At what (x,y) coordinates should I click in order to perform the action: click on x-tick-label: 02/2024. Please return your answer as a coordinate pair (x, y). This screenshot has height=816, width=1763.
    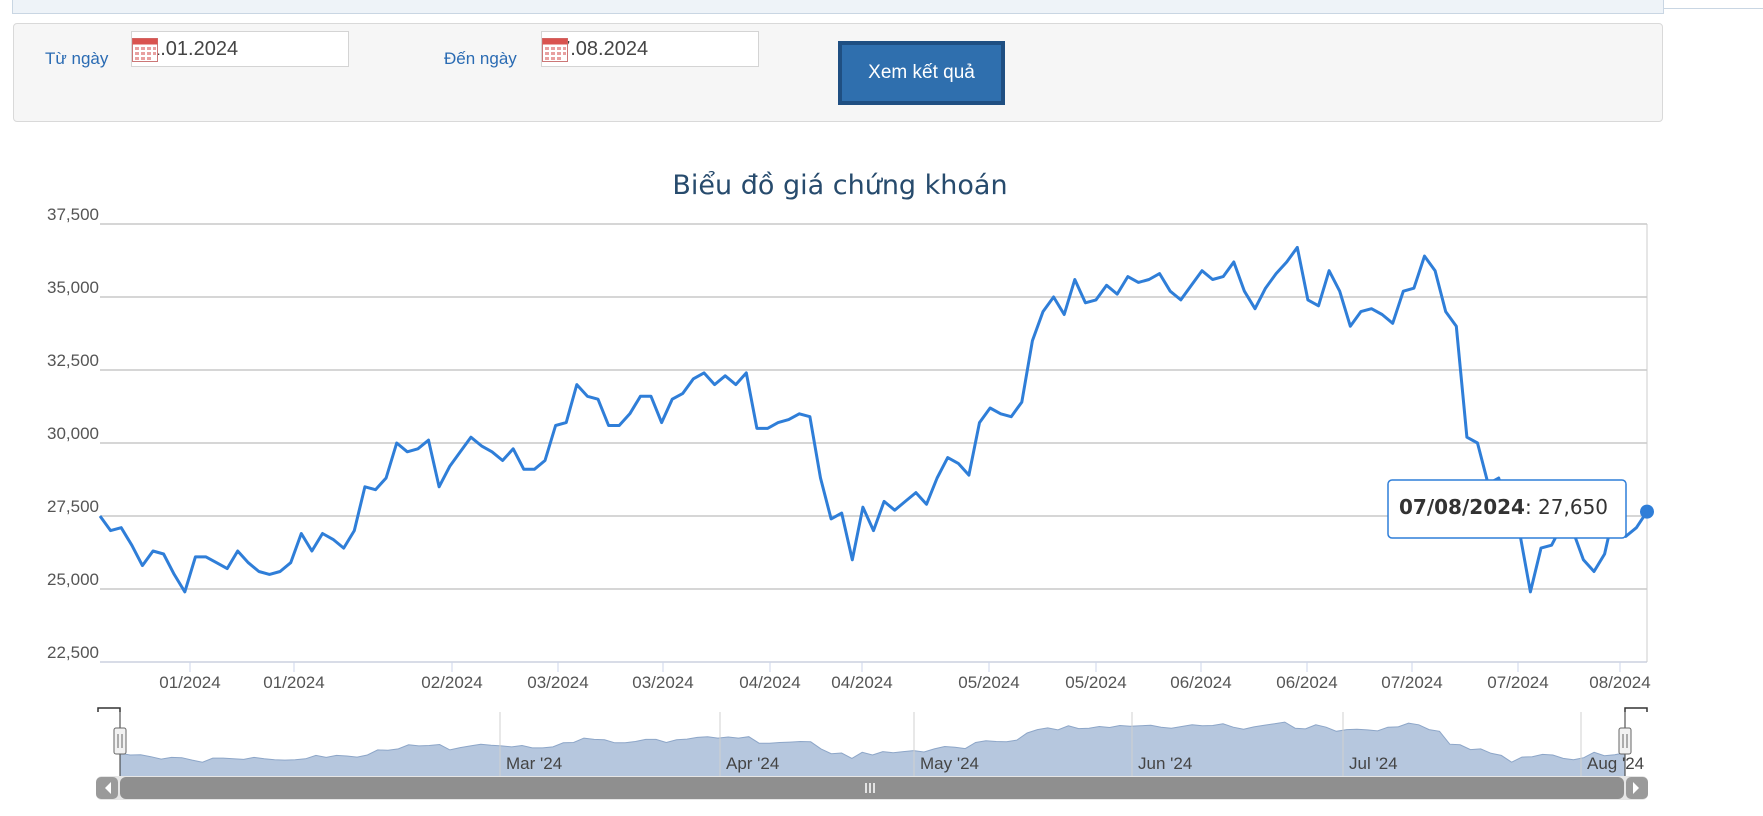
    Looking at the image, I should click on (451, 682).